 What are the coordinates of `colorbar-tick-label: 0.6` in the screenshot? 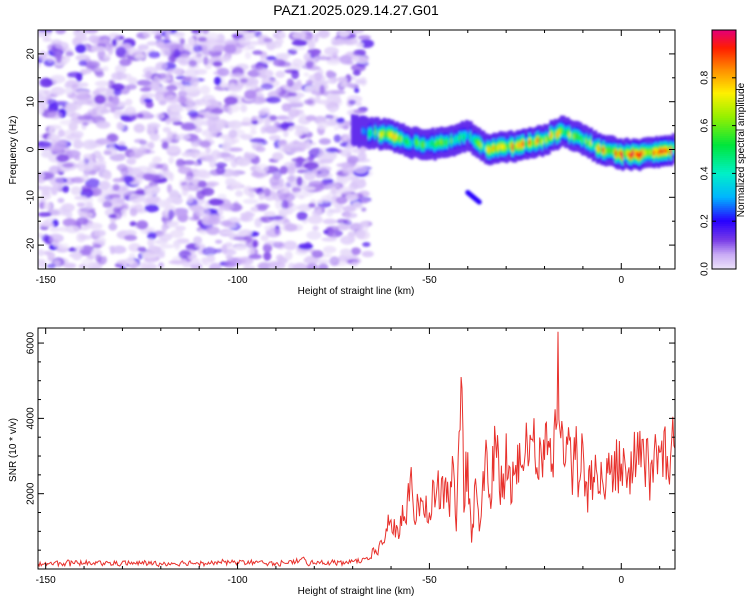 It's located at (705, 125).